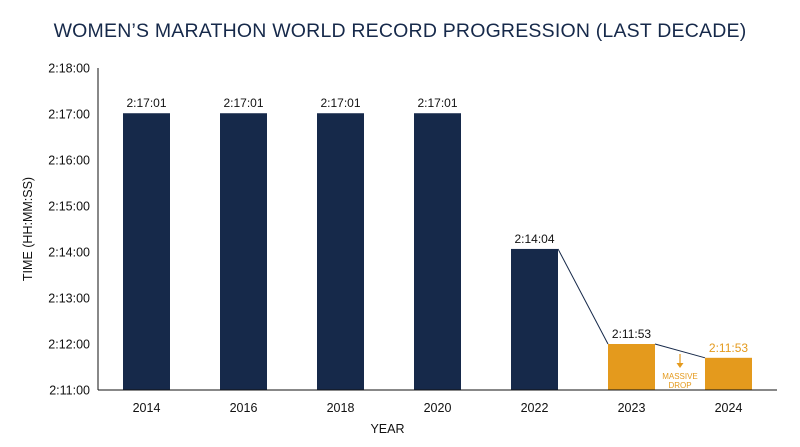  Describe the element at coordinates (69, 207) in the screenshot. I see `y-tick-label: 2:15:00` at that location.